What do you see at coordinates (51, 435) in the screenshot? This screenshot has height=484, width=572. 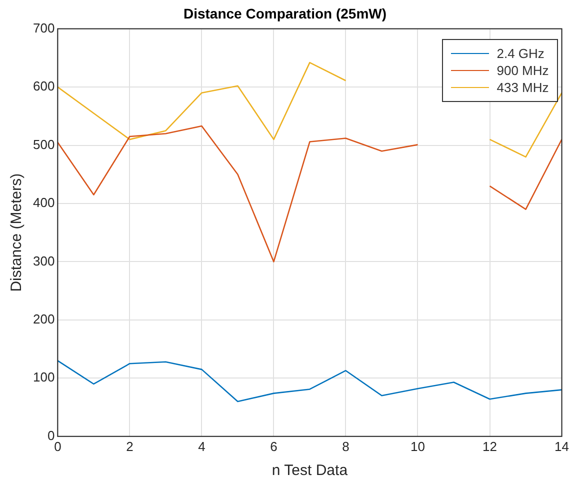 I see `y-tick-label: 0` at bounding box center [51, 435].